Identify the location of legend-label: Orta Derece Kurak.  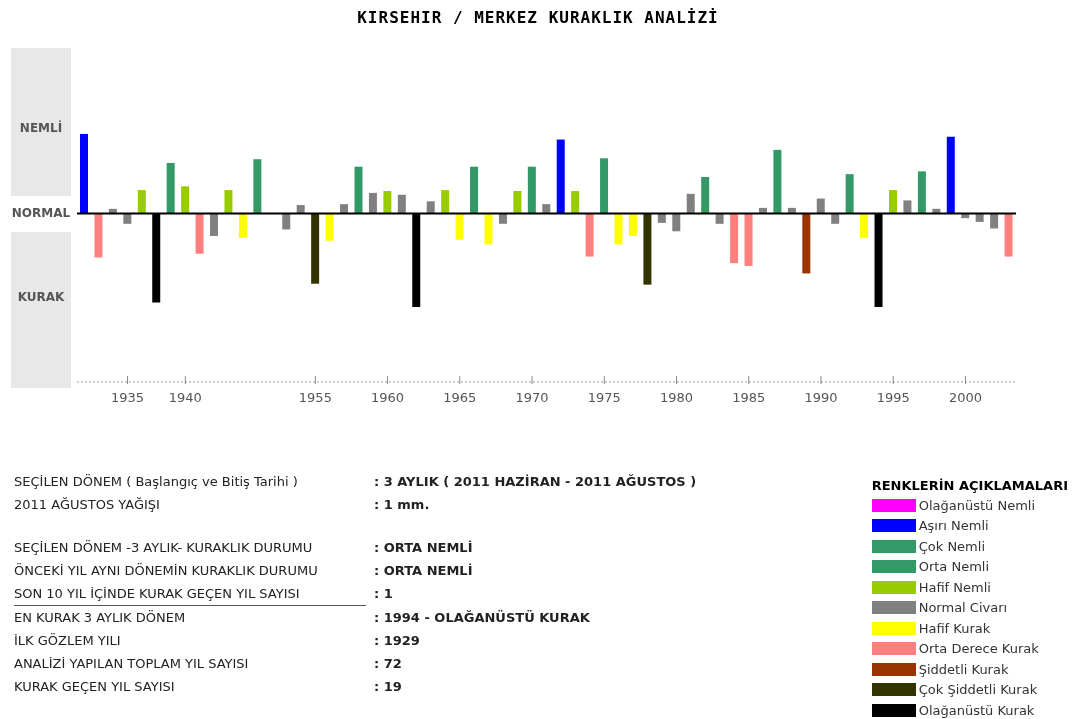
(978, 649).